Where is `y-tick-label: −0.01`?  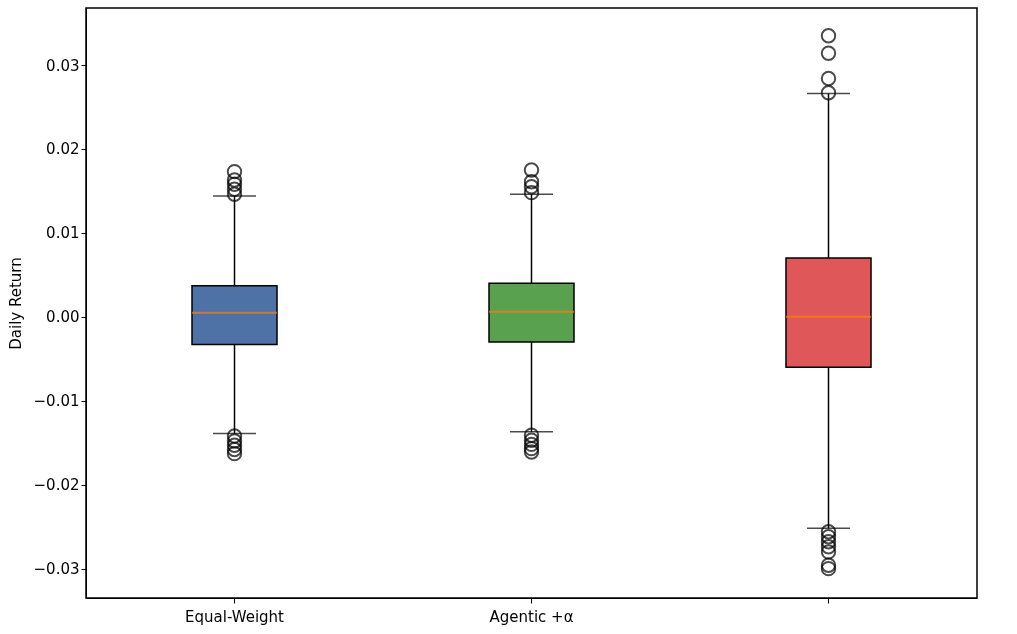 y-tick-label: −0.01 is located at coordinates (56, 401).